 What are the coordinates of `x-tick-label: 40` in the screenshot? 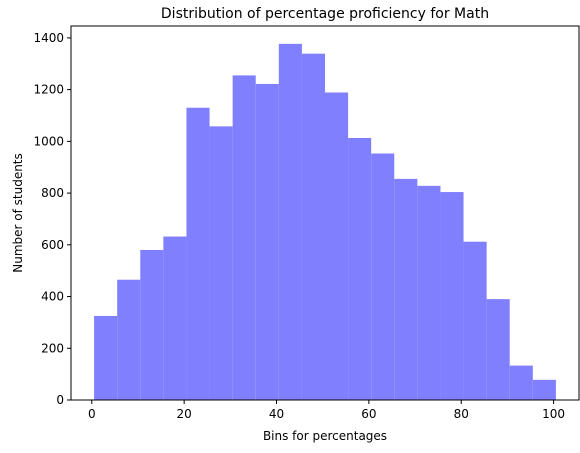 It's located at (276, 414).